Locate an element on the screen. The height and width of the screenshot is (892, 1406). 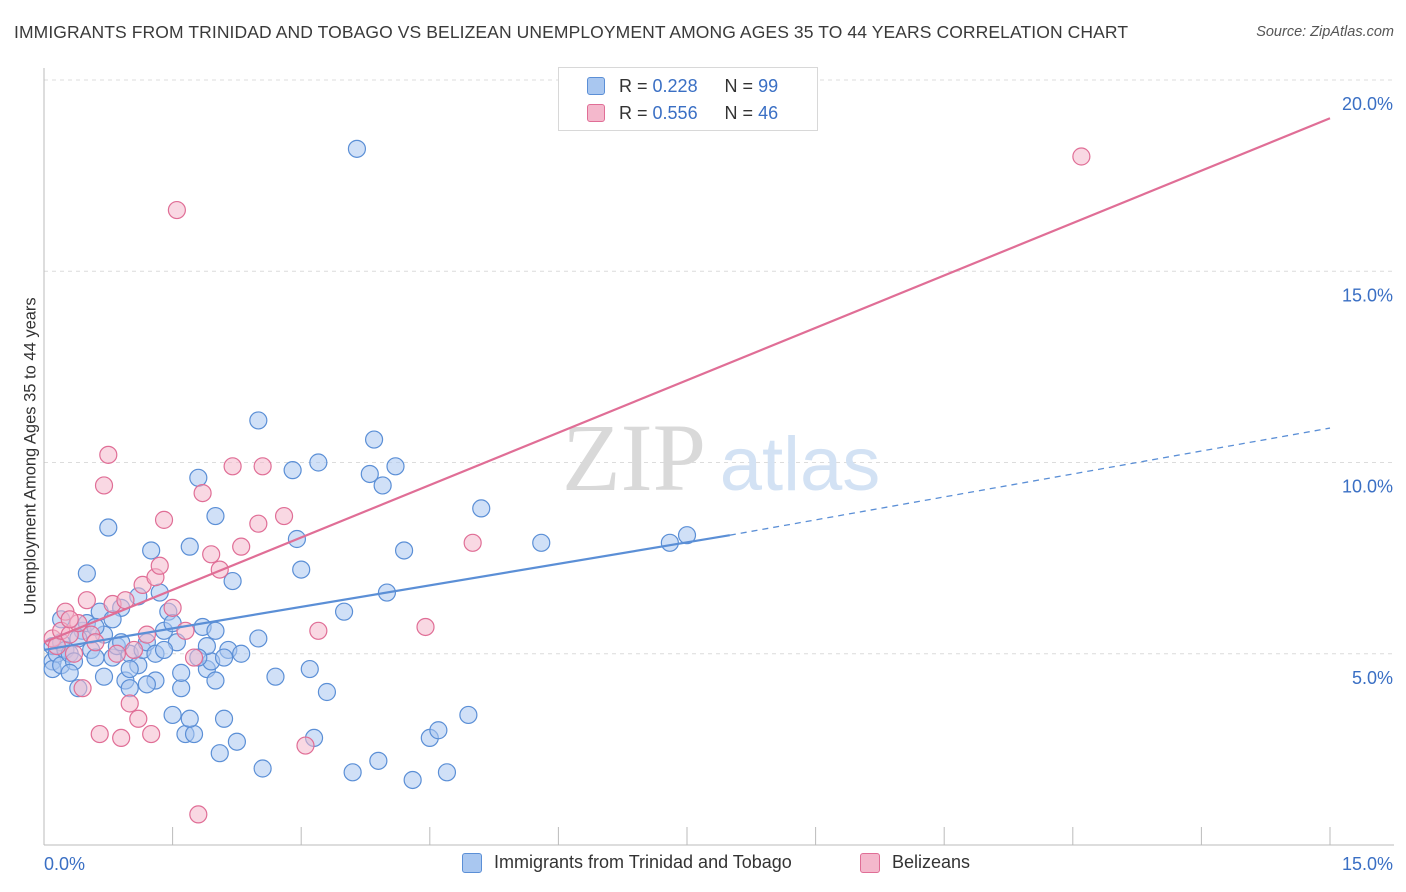
watermark: ZIP atlas is located at coordinates (721, 457).